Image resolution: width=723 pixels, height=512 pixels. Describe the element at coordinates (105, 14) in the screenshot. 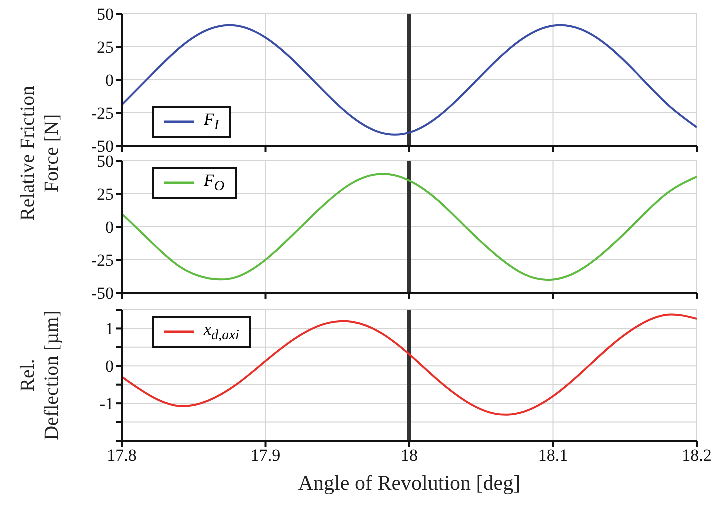

I see `y-tick-label: 50` at that location.